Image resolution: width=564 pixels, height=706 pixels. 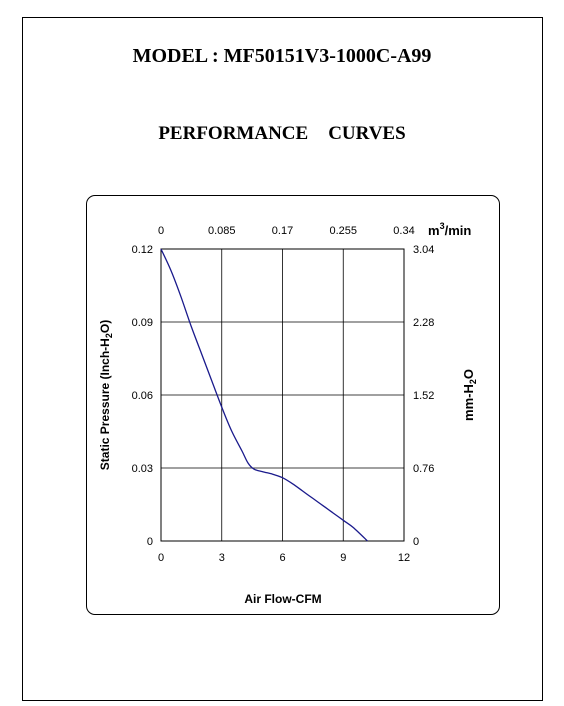 What do you see at coordinates (142, 469) in the screenshot?
I see `y-tick-label: 0.03` at bounding box center [142, 469].